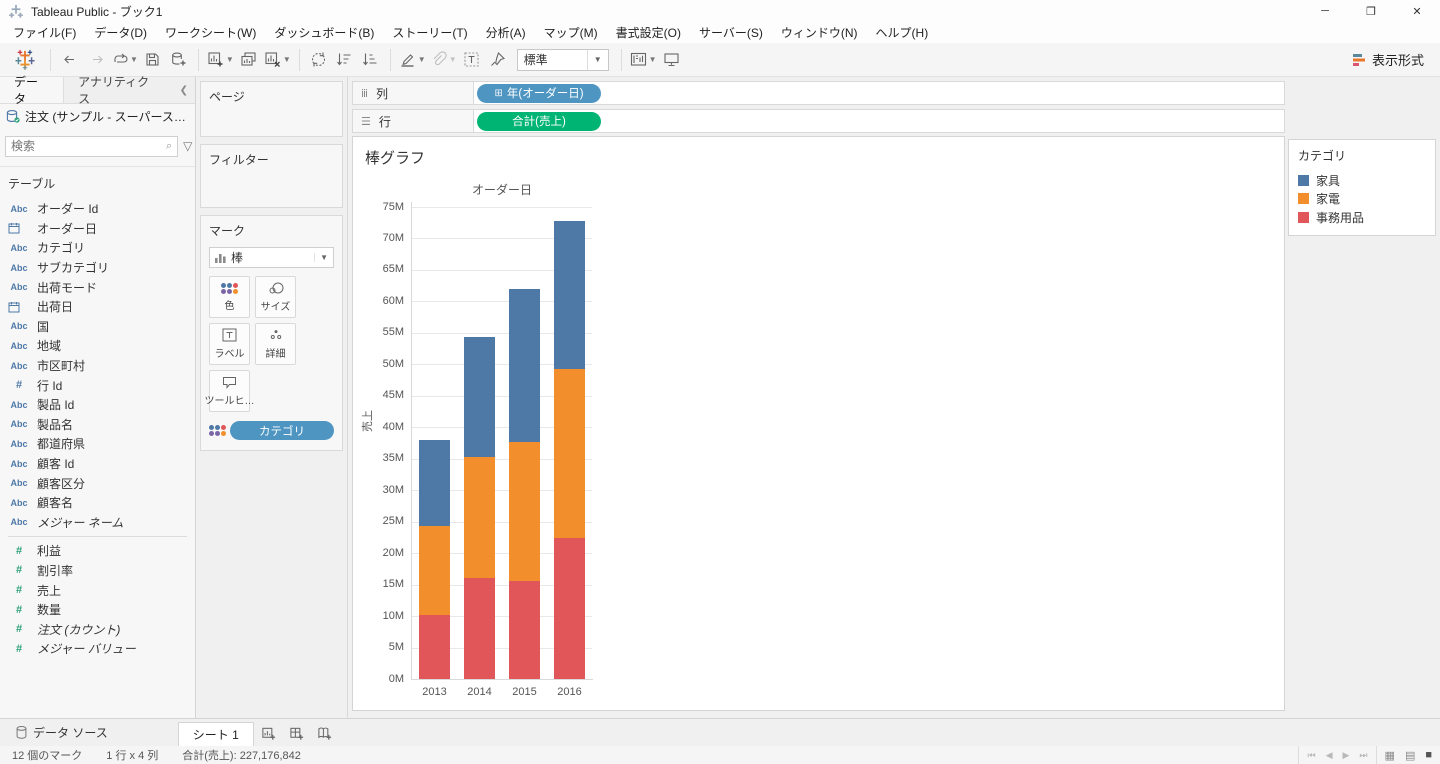 Image resolution: width=1440 pixels, height=764 pixels. I want to click on show-me-button: 表示形式, so click(1388, 59).